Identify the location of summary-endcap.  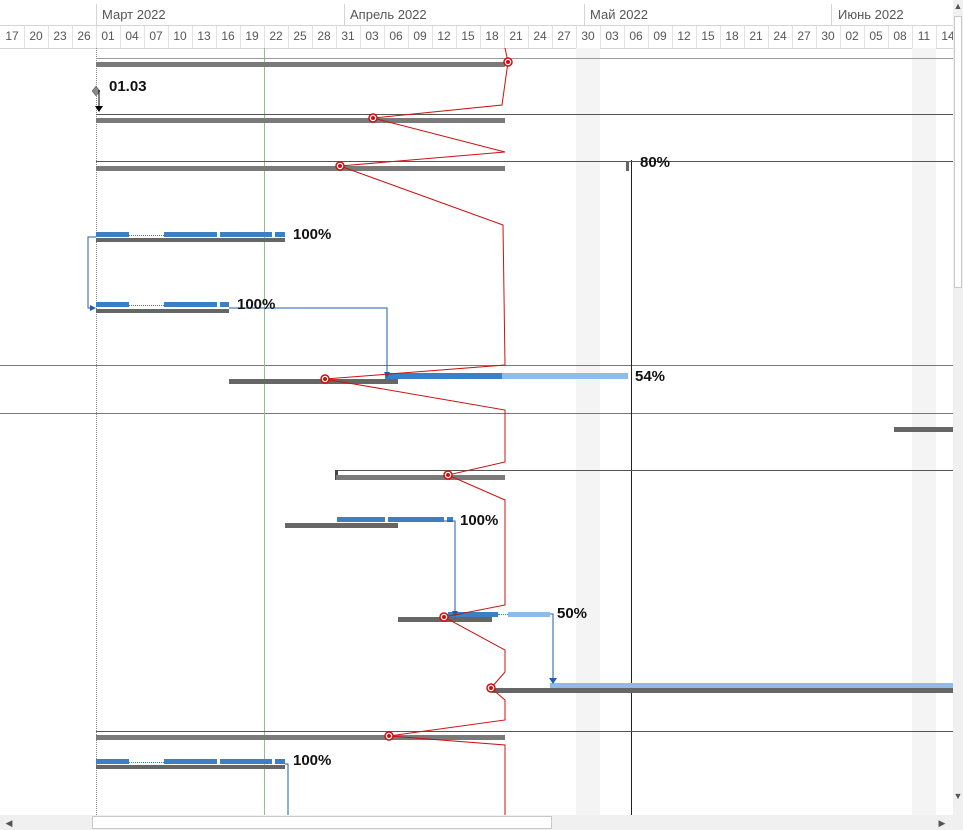
(627, 166).